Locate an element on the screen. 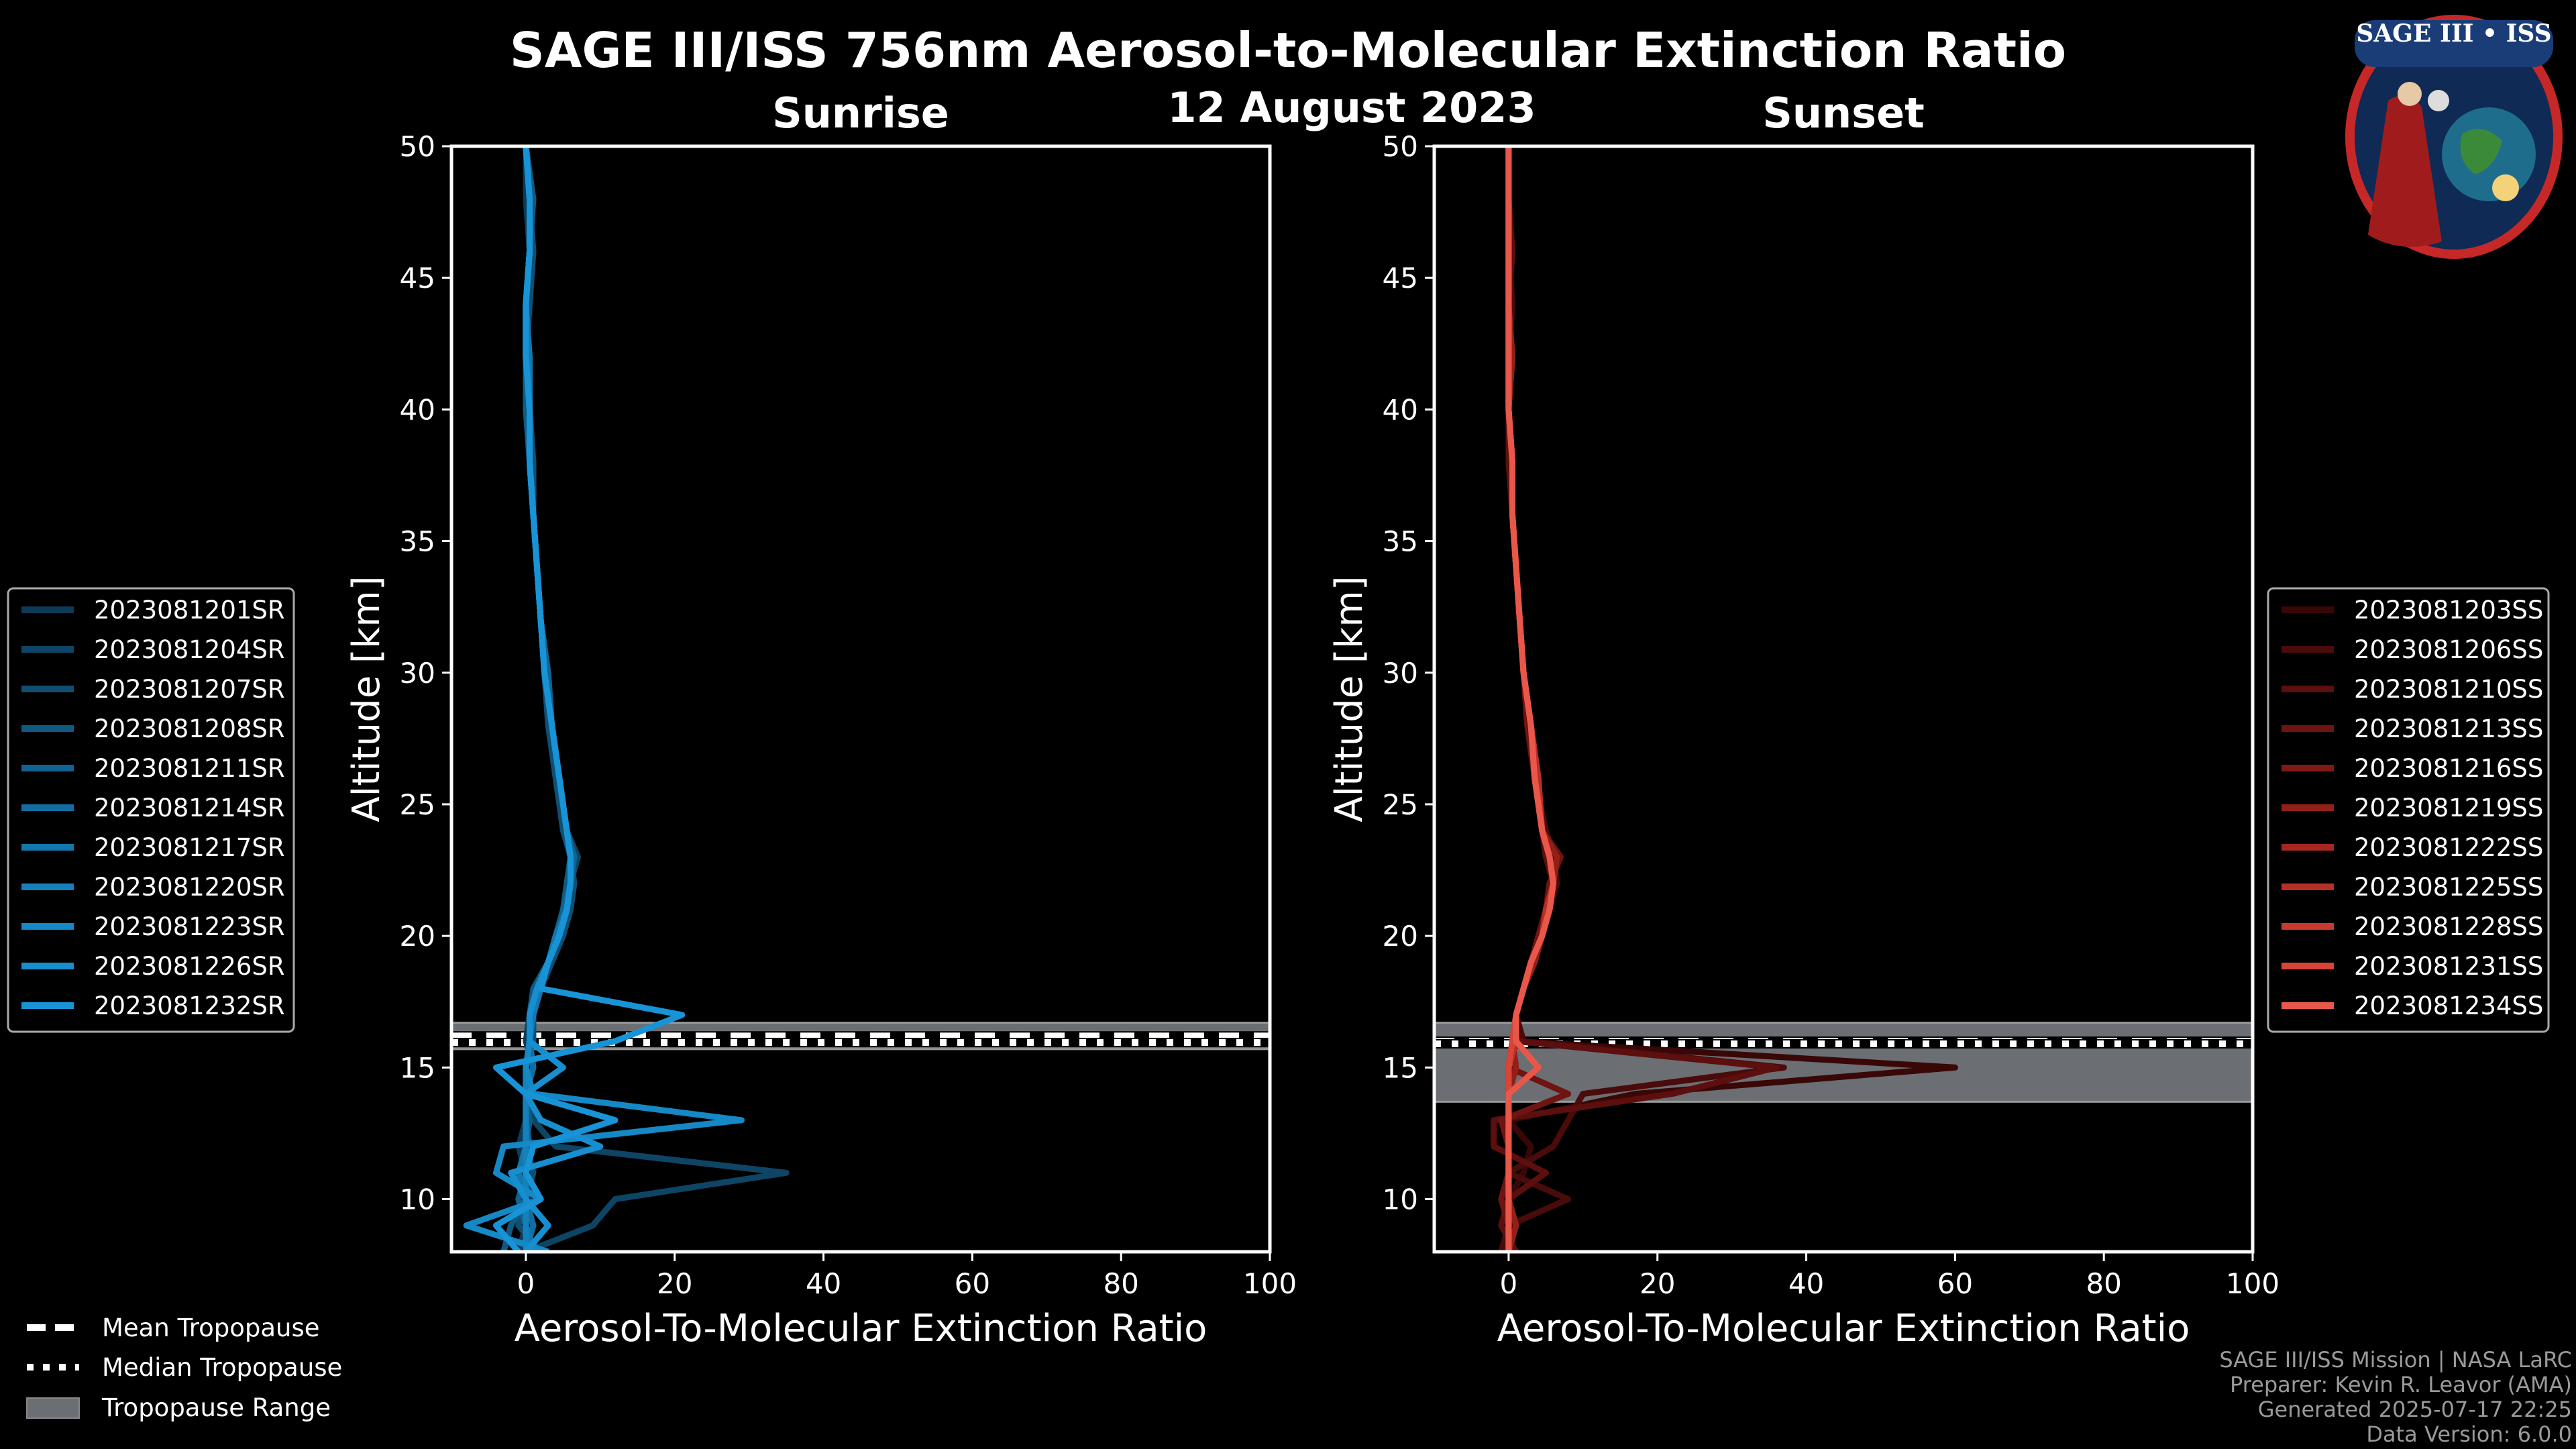 This screenshot has width=2576, height=1449. legend-label: 2023081231SS is located at coordinates (2448, 966).